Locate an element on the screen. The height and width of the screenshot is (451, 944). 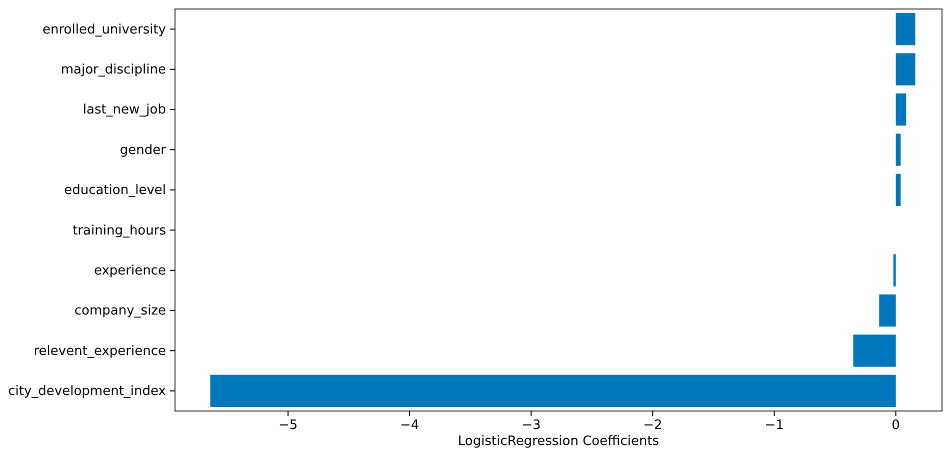
y-tick-label: relevent_experience is located at coordinates (100, 351).